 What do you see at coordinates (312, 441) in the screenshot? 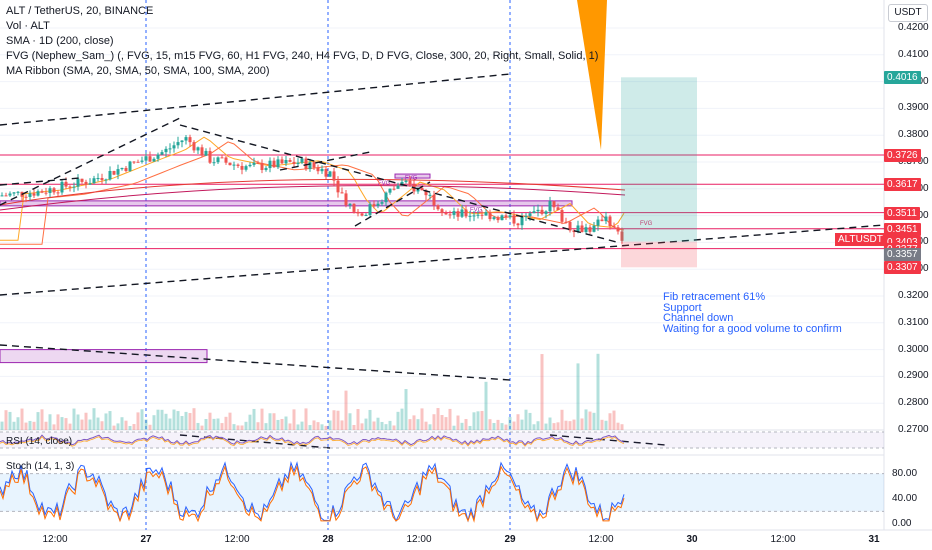
I see `rsi-ma-line` at bounding box center [312, 441].